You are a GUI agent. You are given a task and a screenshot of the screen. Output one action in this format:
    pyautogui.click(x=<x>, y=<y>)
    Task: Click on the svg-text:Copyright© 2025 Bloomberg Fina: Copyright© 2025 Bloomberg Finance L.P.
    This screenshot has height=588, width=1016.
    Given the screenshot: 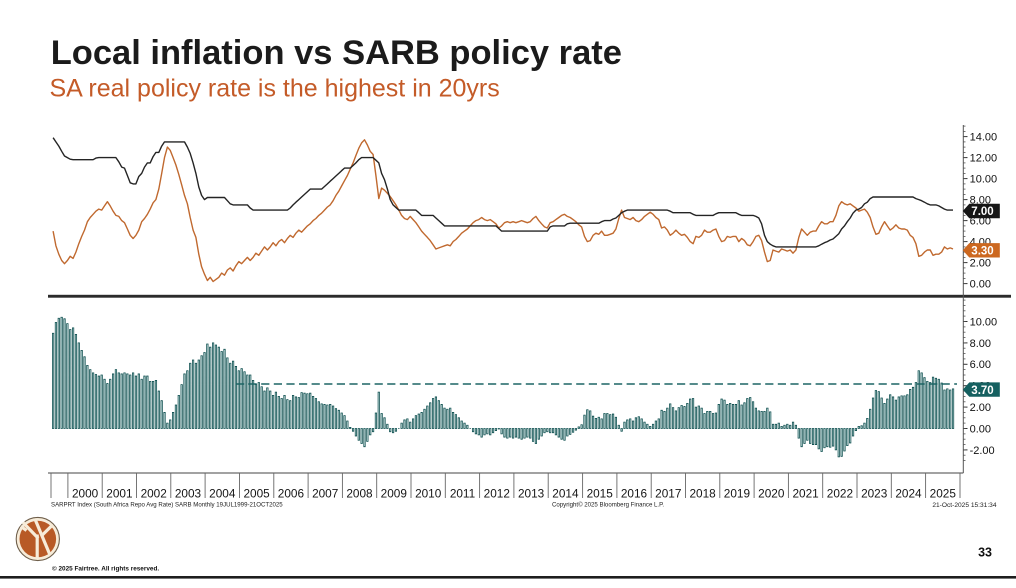 What is the action you would take?
    pyautogui.click(x=608, y=505)
    